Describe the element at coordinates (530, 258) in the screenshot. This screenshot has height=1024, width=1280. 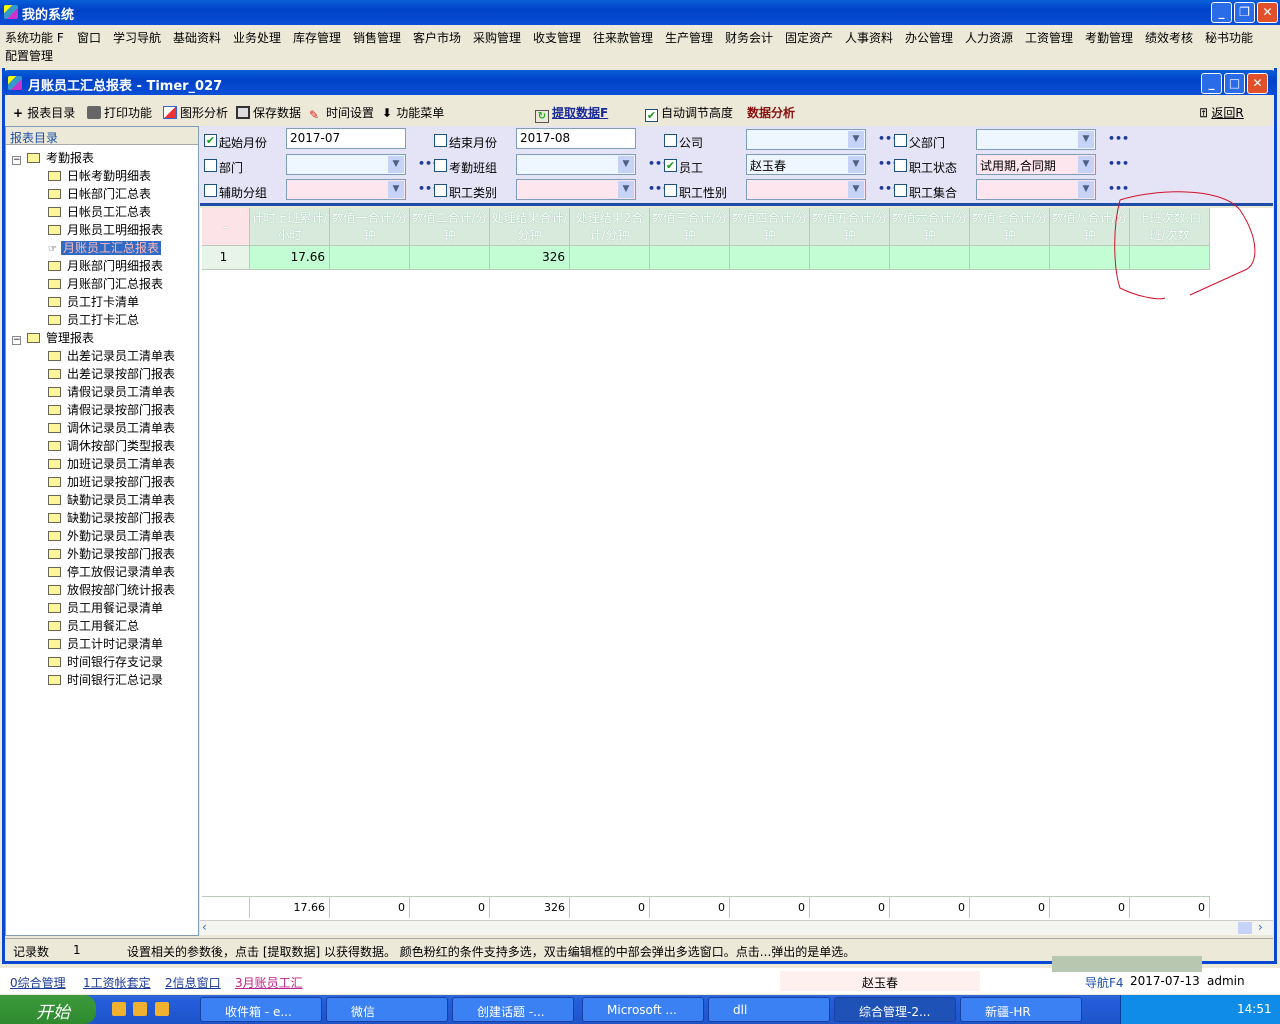
I see `table-cell: 326` at that location.